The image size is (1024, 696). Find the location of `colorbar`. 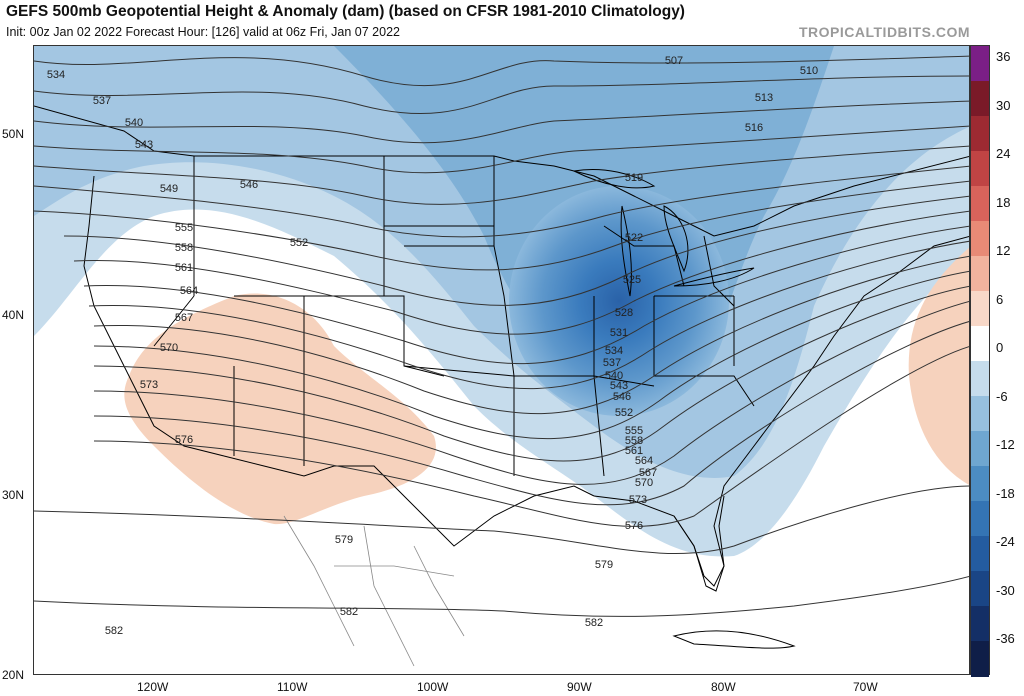

colorbar is located at coordinates (980, 361).